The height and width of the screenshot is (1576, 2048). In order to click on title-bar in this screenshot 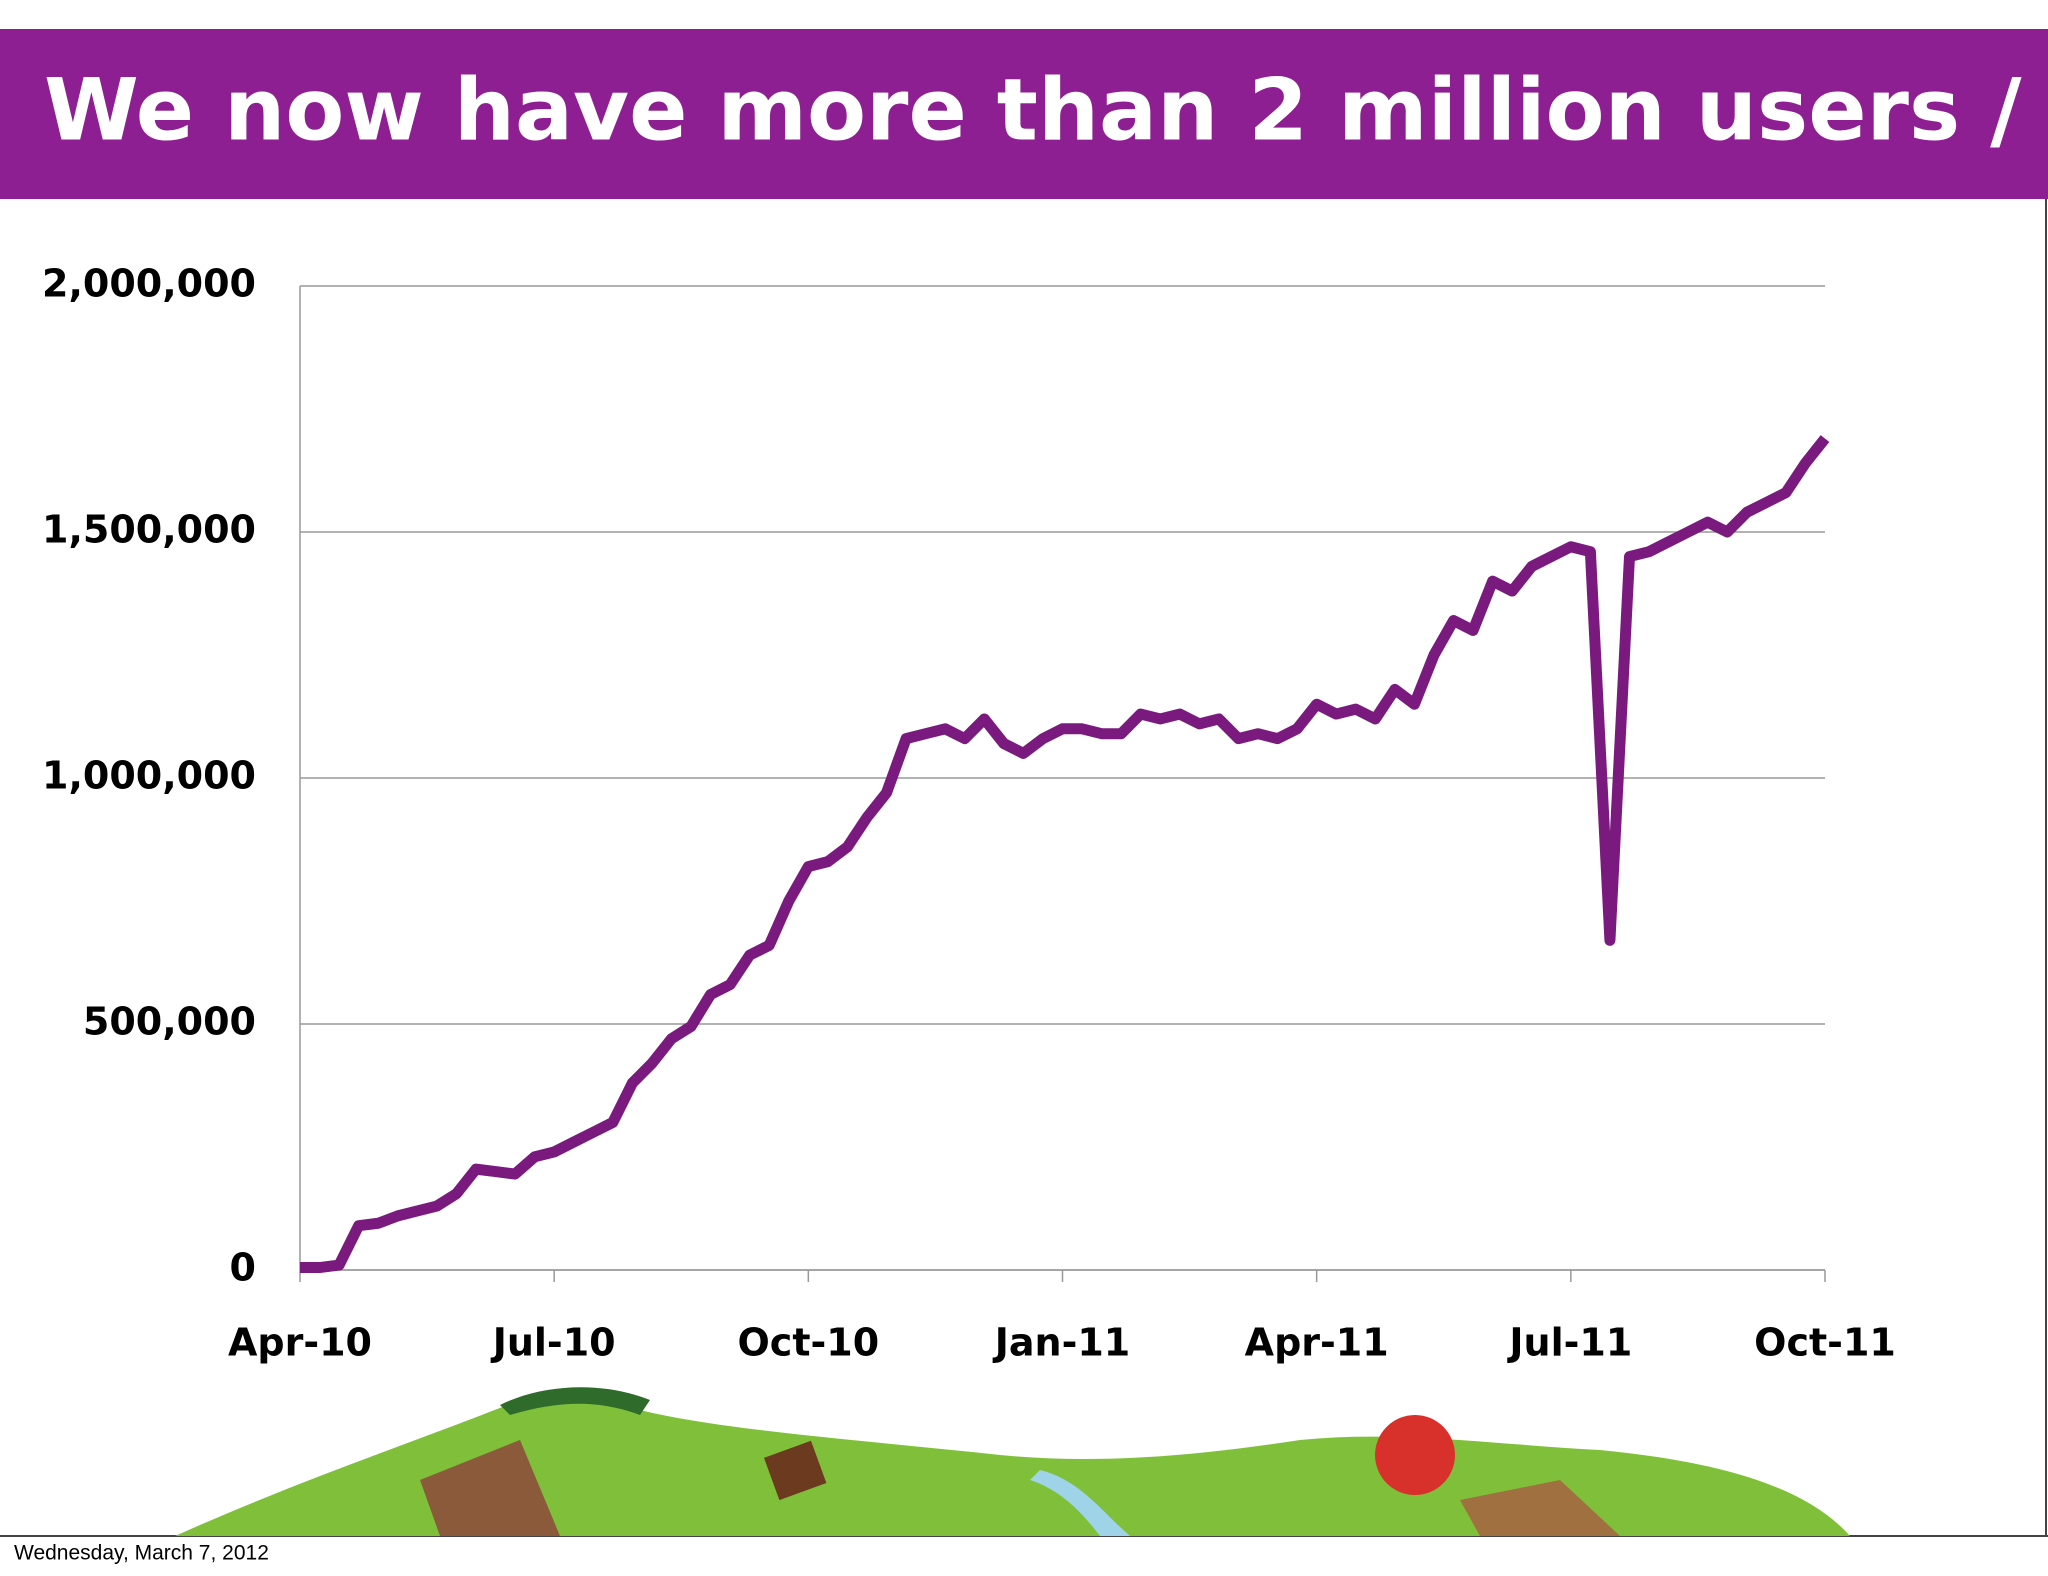, I will do `click(1024, 114)`.